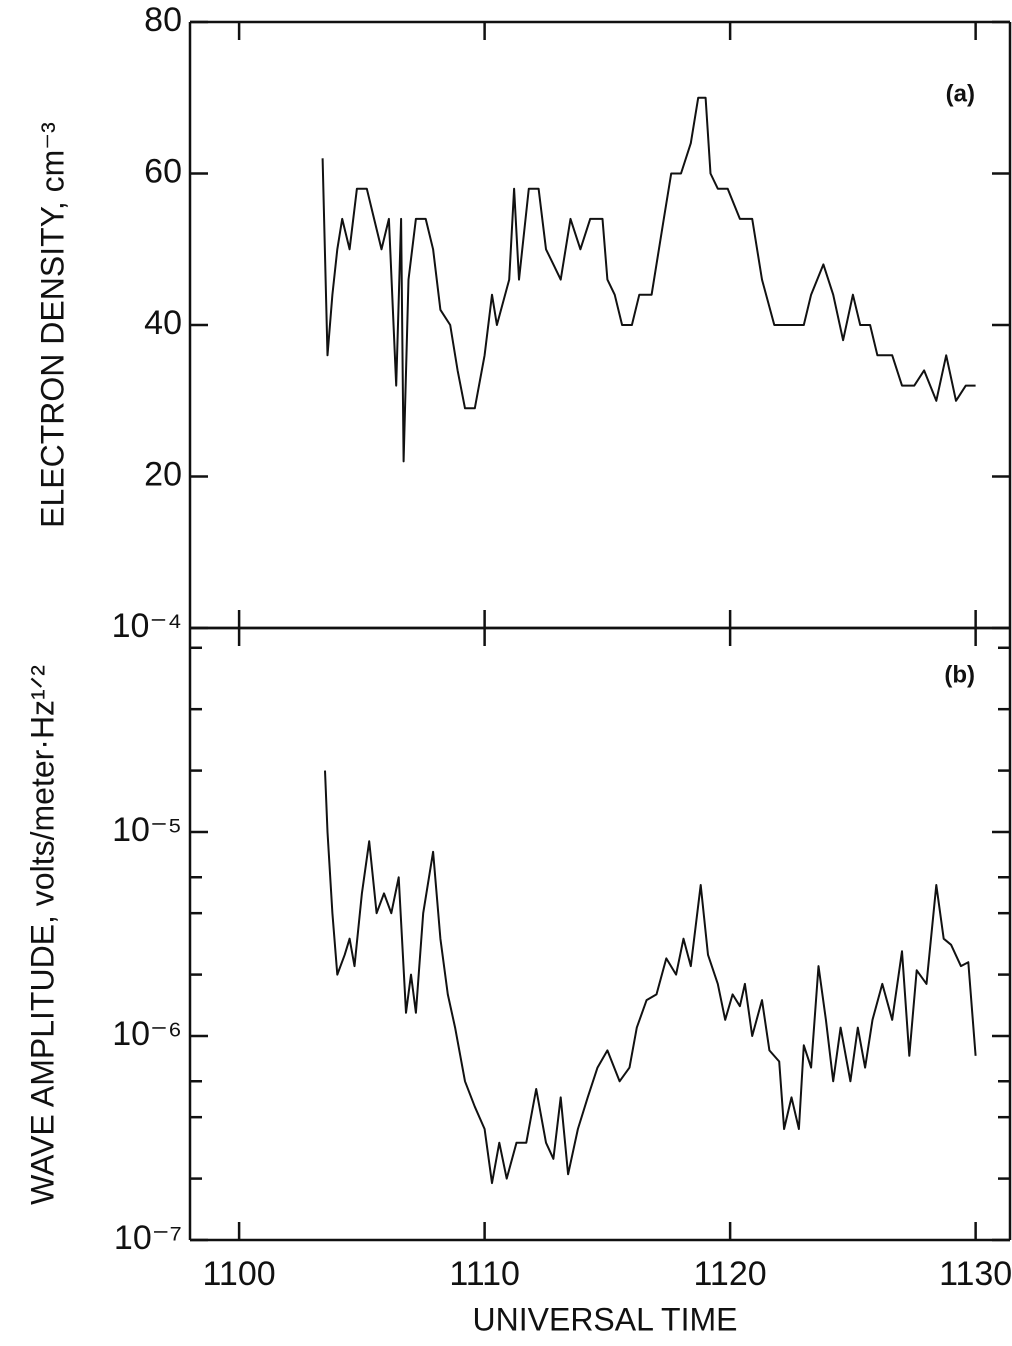 The width and height of the screenshot is (1012, 1346). I want to click on y-tick-label: 10⁻⁷, so click(148, 1238).